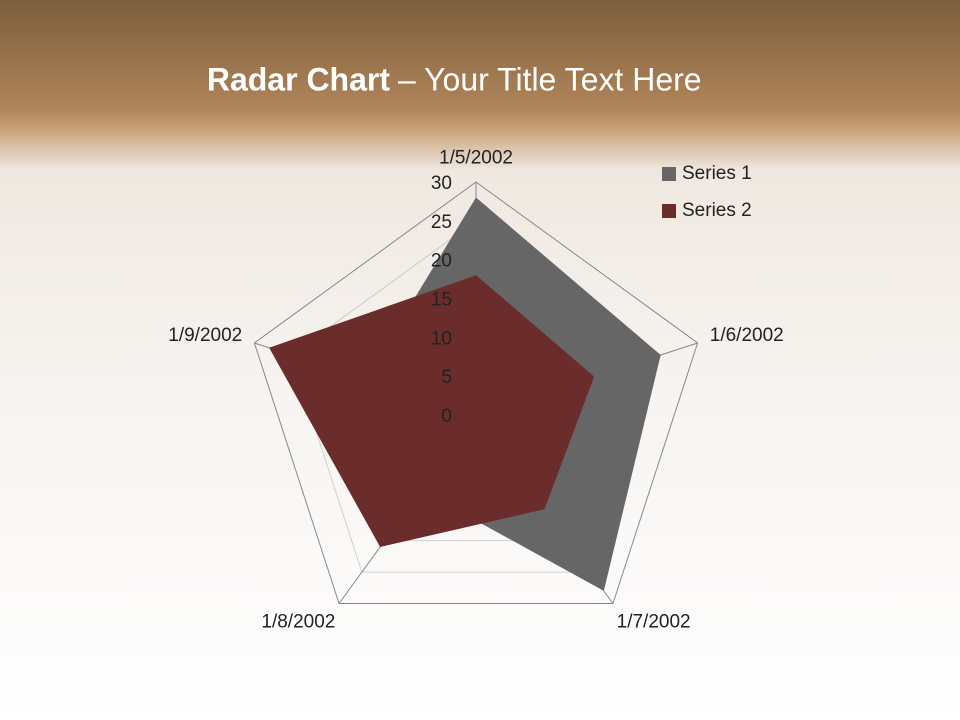  What do you see at coordinates (441, 338) in the screenshot?
I see `r-tick-label: 10` at bounding box center [441, 338].